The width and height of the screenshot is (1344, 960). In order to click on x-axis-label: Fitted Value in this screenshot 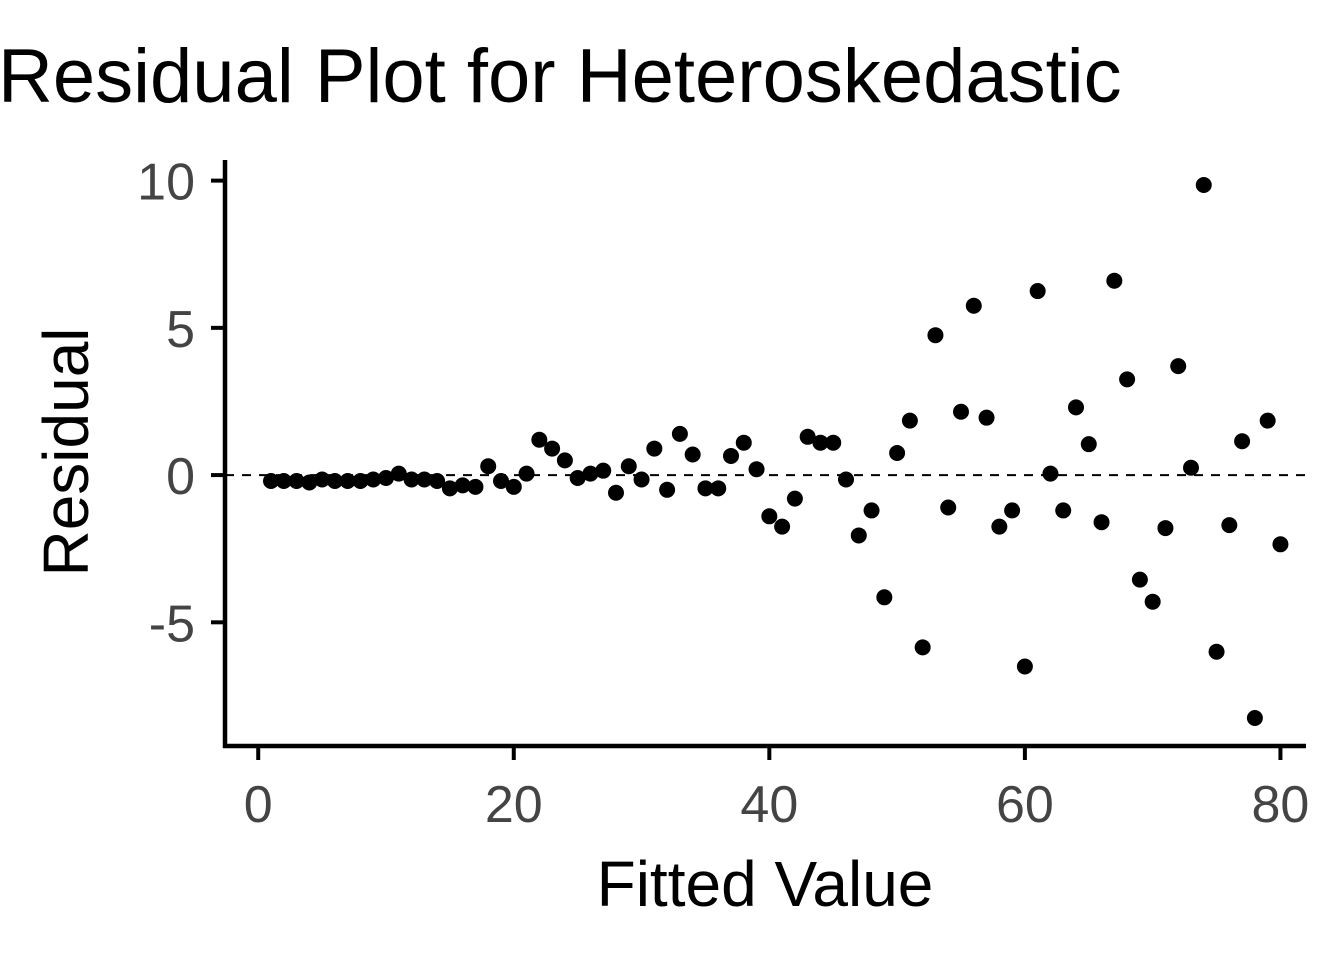, I will do `click(765, 884)`.